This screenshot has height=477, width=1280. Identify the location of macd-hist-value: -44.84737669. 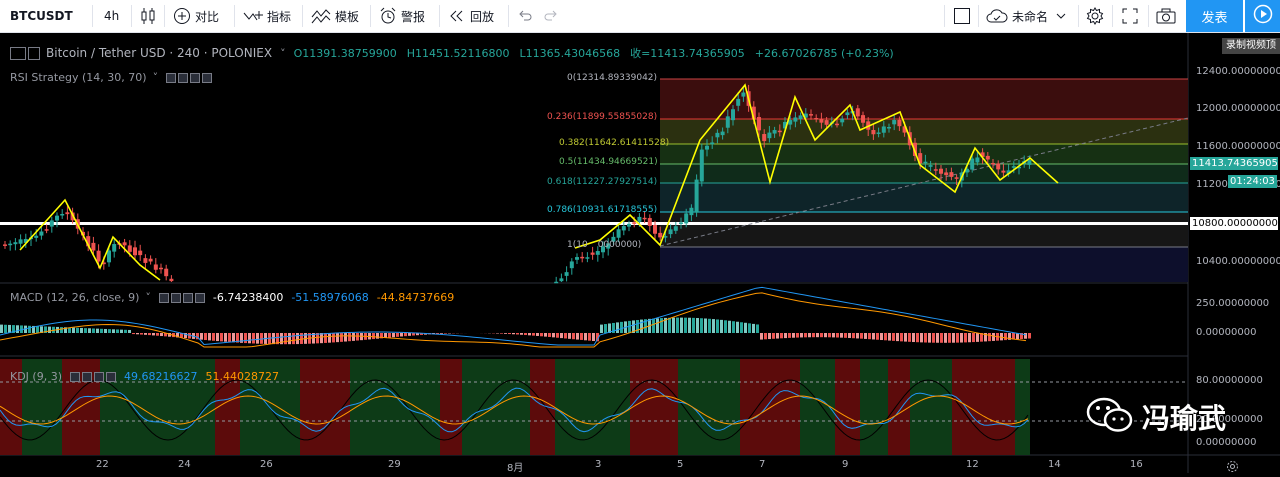
(415, 297).